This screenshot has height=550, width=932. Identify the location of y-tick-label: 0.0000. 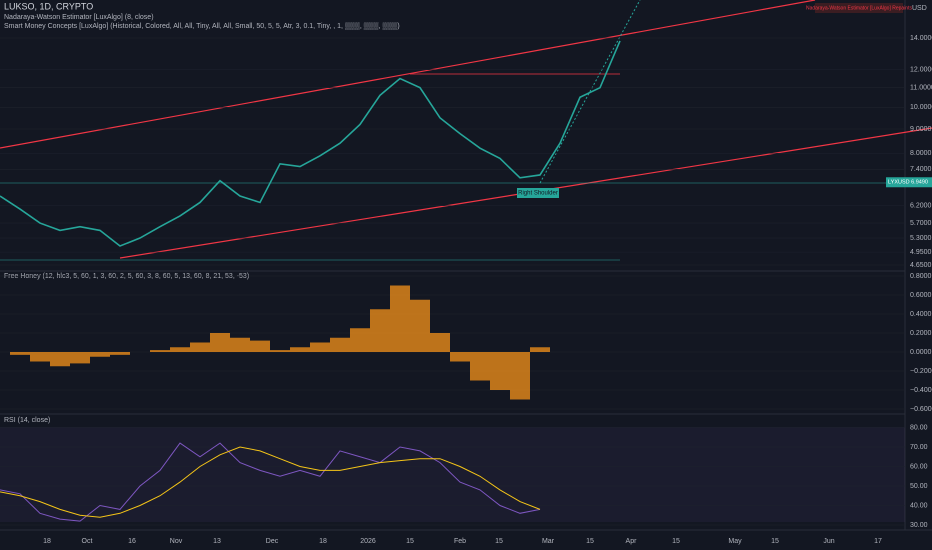
(921, 352).